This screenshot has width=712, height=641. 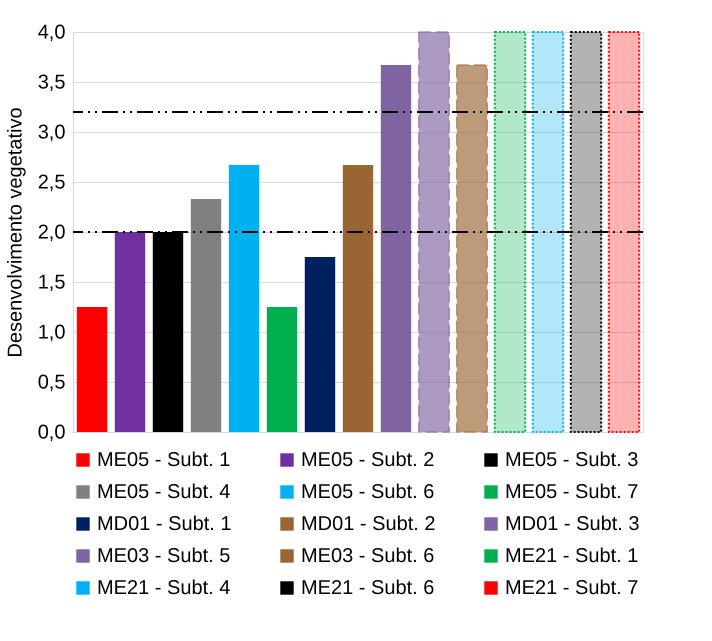 What do you see at coordinates (571, 556) in the screenshot?
I see `legend-label: ME21 - Subt. 1` at bounding box center [571, 556].